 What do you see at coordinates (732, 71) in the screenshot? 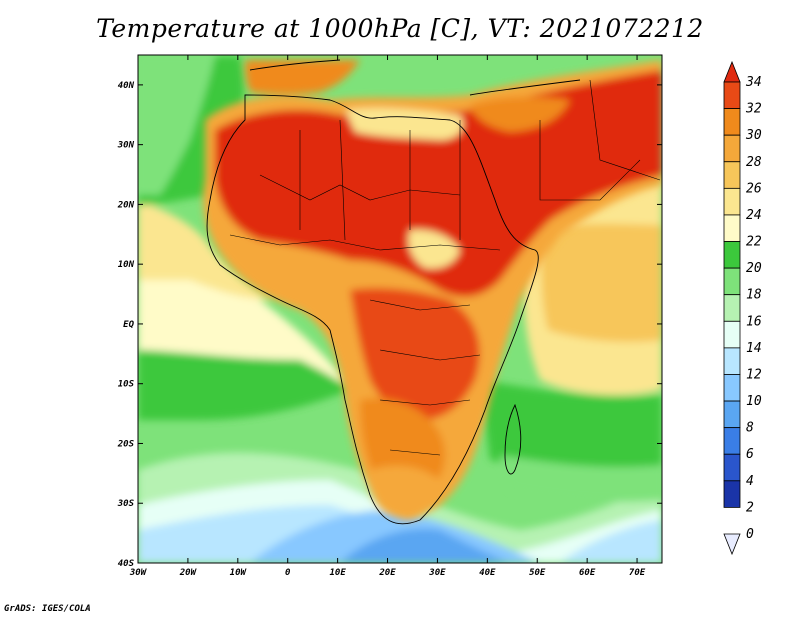
I see `colorbar-top-arrow` at bounding box center [732, 71].